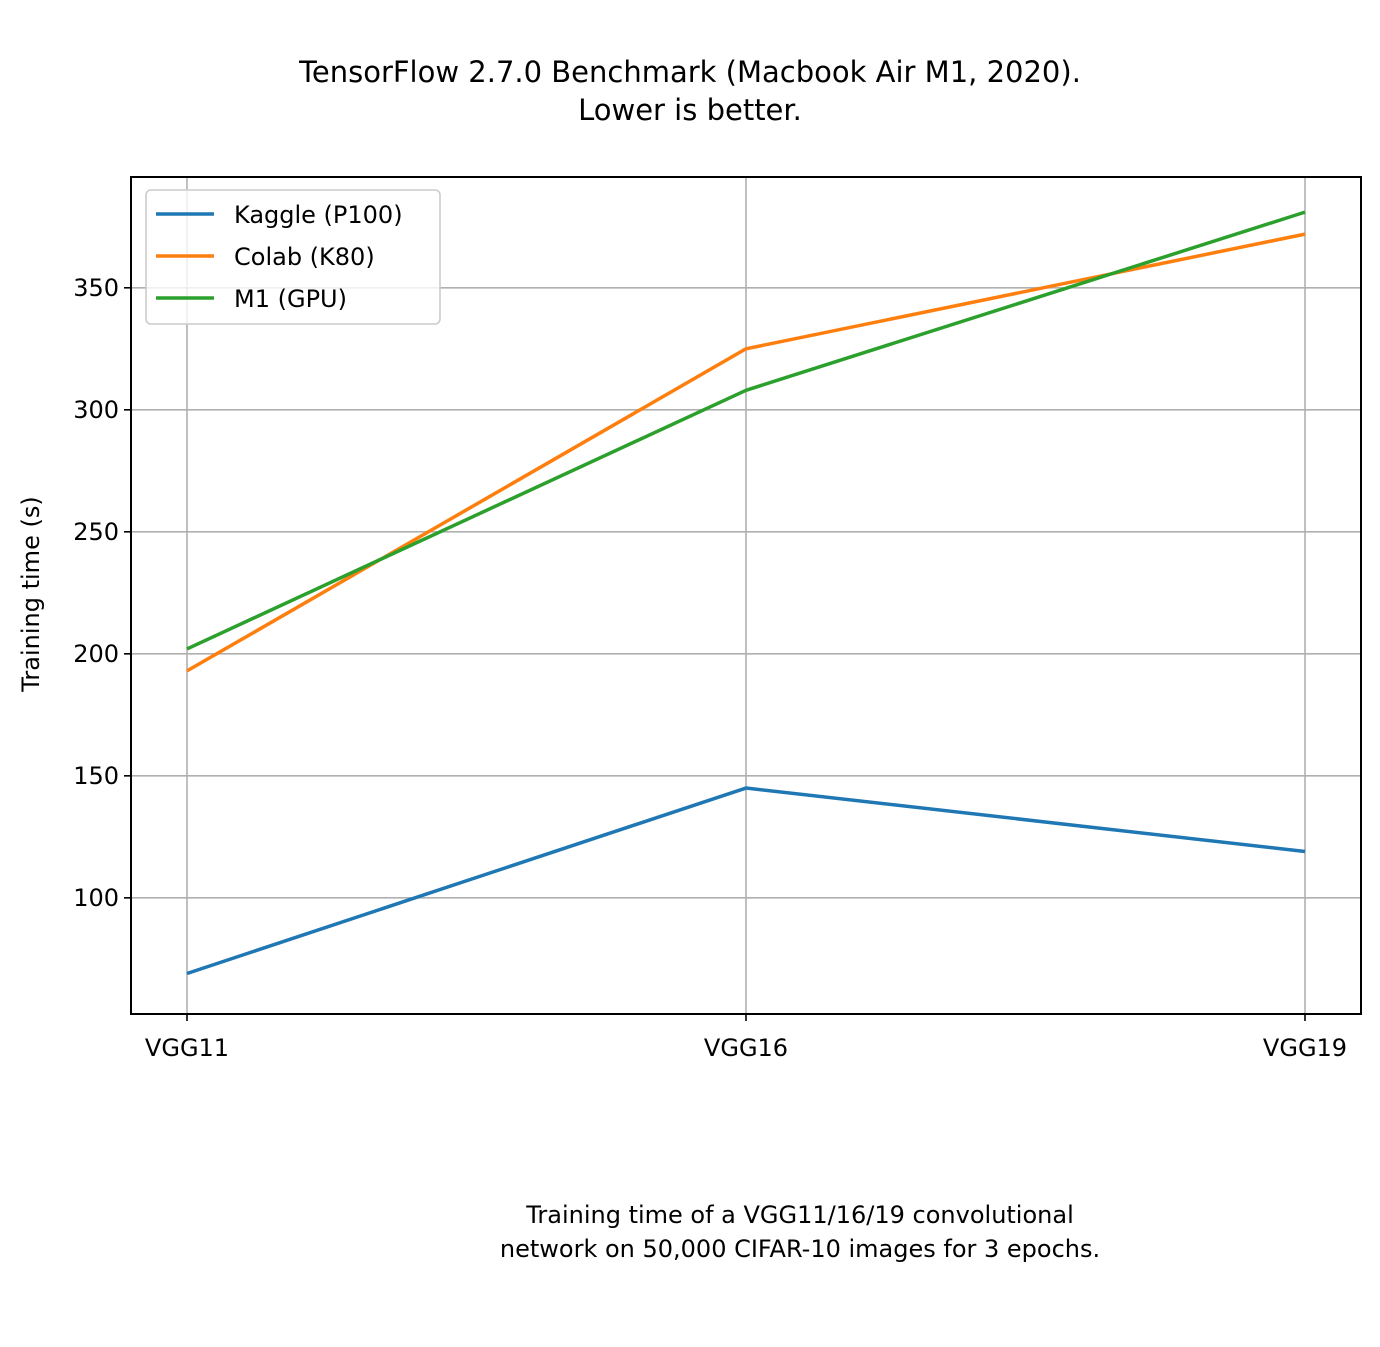 Image resolution: width=1380 pixels, height=1347 pixels. I want to click on chart-subtitle: Lower is better., so click(690, 110).